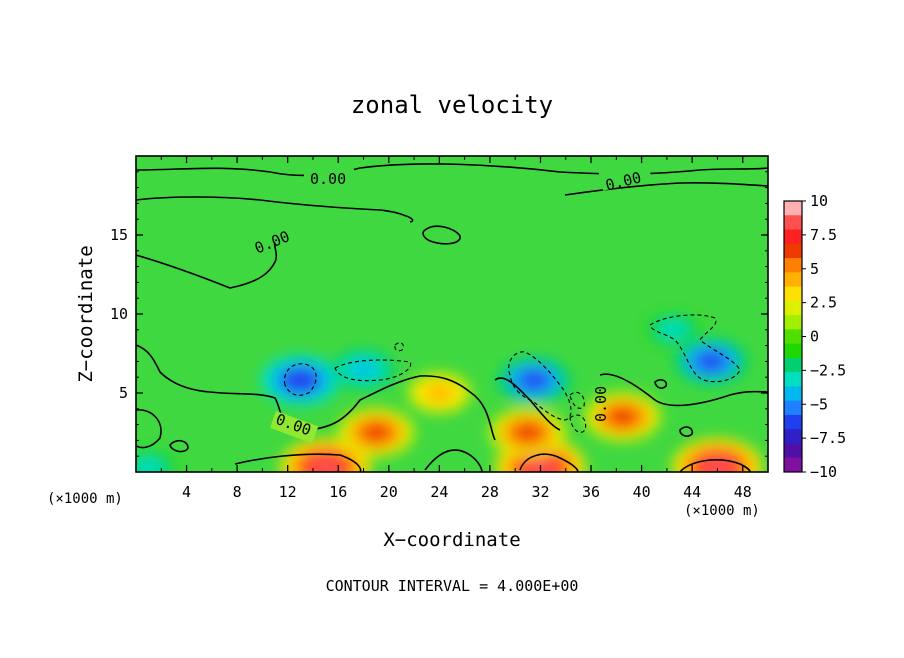  What do you see at coordinates (237, 492) in the screenshot?
I see `x-tick-label: 8` at bounding box center [237, 492].